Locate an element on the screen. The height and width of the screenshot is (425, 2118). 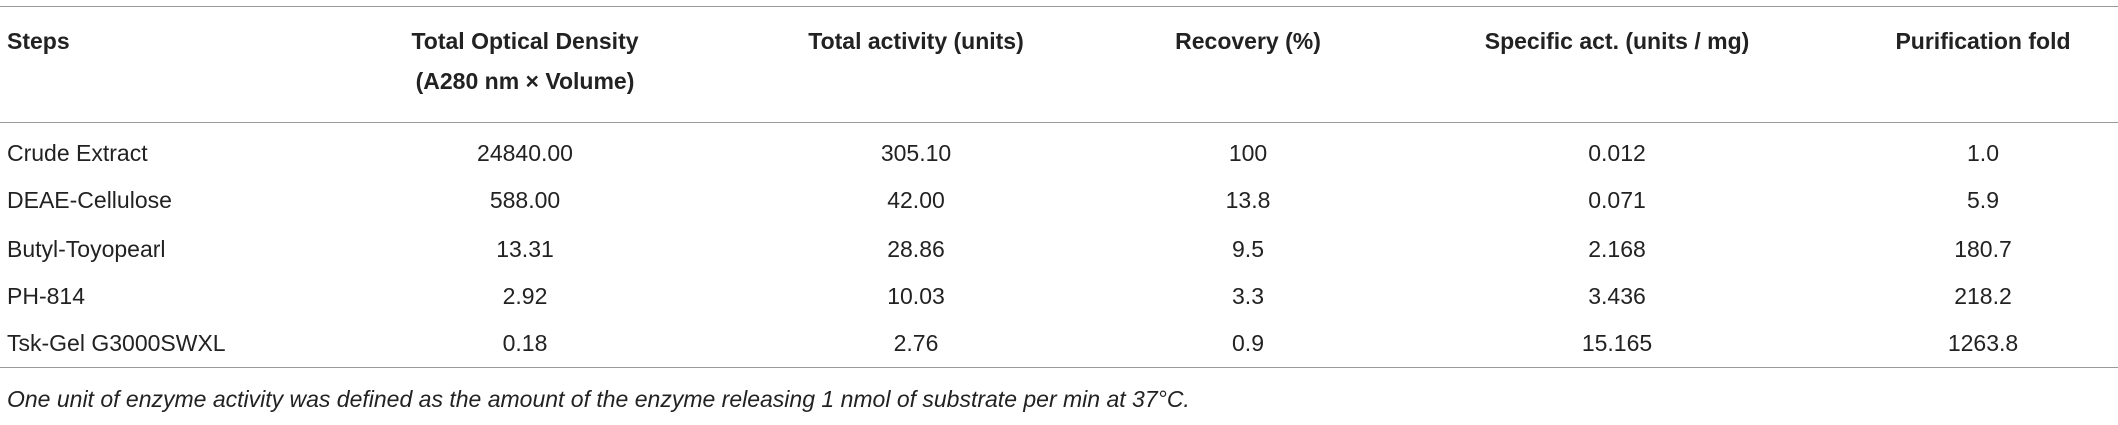
header-rule is located at coordinates (1059, 122).